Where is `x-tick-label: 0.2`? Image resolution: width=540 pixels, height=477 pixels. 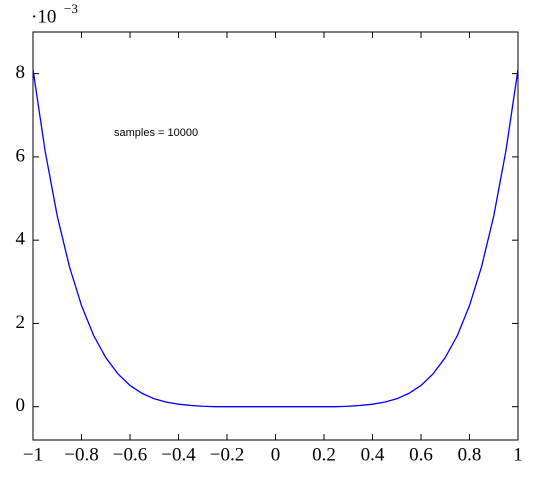
x-tick-label: 0.2 is located at coordinates (324, 454).